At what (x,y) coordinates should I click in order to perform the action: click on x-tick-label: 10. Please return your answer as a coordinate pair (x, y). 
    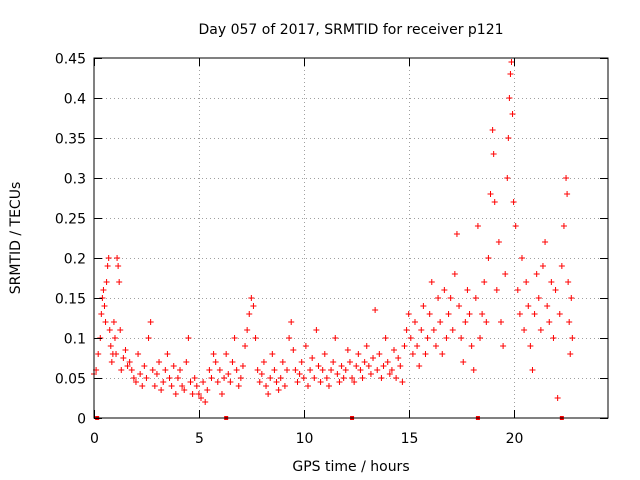
    Looking at the image, I should click on (305, 439).